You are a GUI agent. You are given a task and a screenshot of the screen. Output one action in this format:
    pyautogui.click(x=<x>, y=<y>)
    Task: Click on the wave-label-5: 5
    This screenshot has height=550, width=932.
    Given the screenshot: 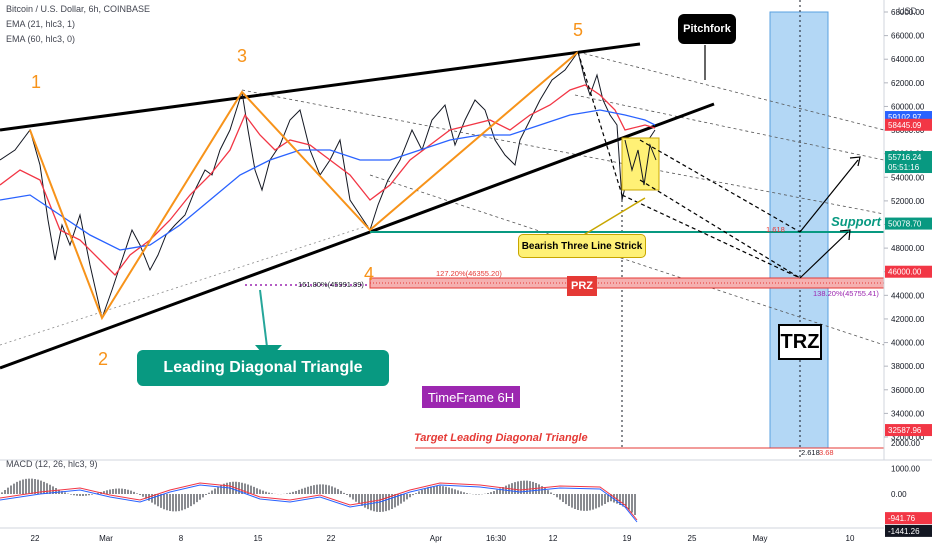 What is the action you would take?
    pyautogui.click(x=578, y=30)
    